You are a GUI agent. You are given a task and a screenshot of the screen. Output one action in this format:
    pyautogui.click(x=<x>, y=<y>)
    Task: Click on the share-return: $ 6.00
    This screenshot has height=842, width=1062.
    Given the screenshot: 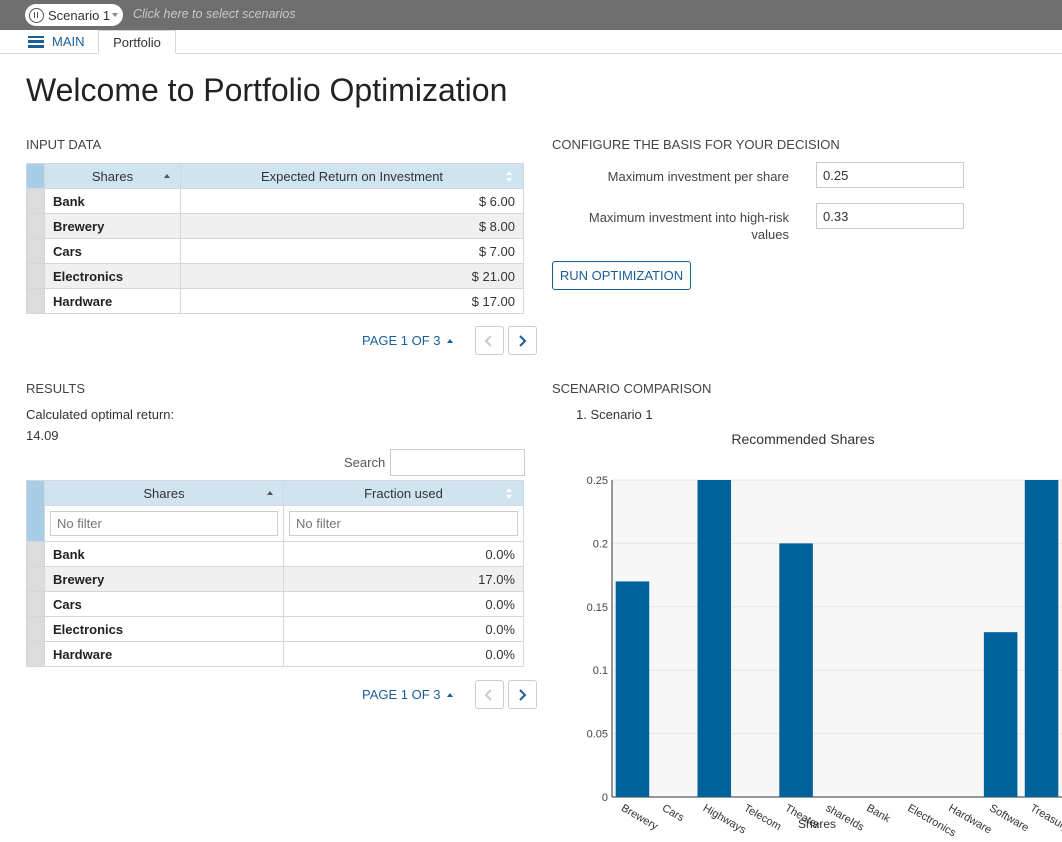 What is the action you would take?
    pyautogui.click(x=352, y=201)
    